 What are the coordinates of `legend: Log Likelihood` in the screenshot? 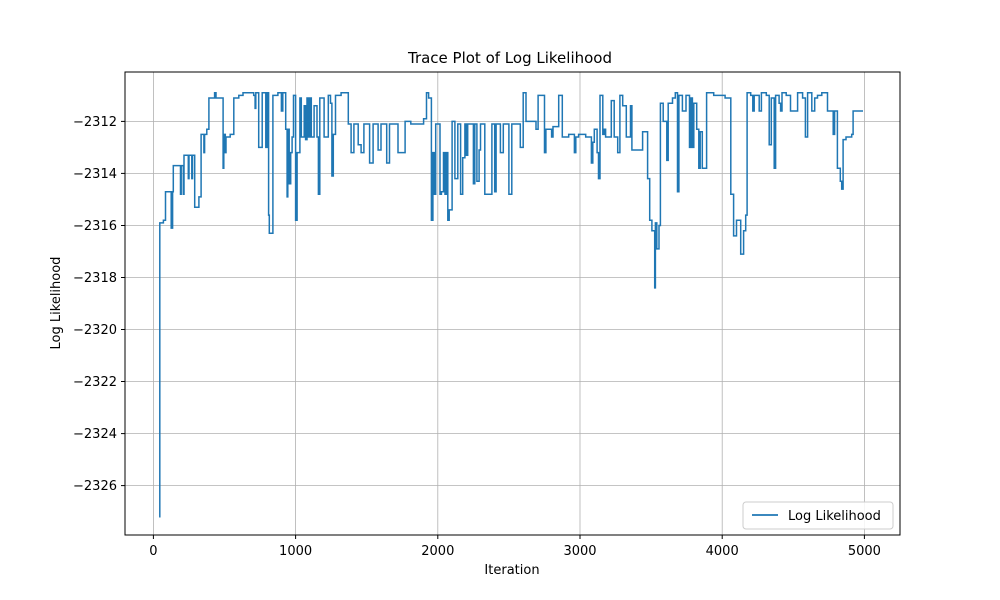 It's located at (818, 515).